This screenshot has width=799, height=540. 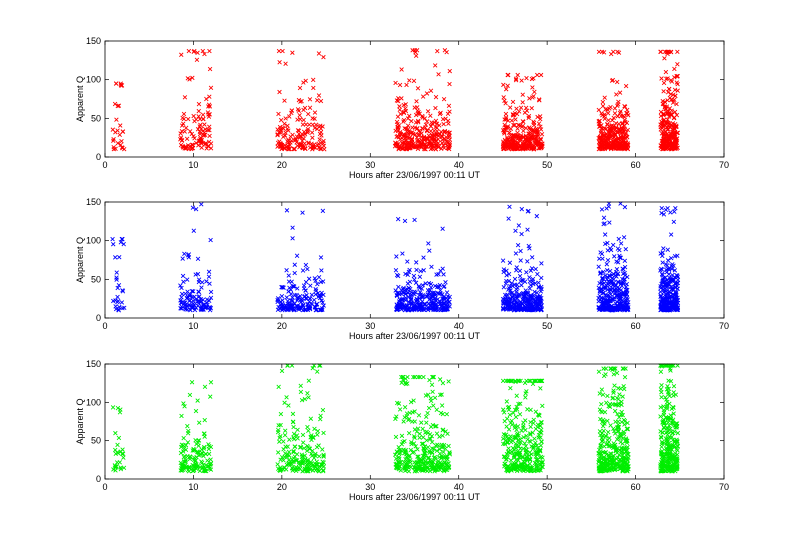 What do you see at coordinates (98, 479) in the screenshot?
I see `y-tick-label: 0` at bounding box center [98, 479].